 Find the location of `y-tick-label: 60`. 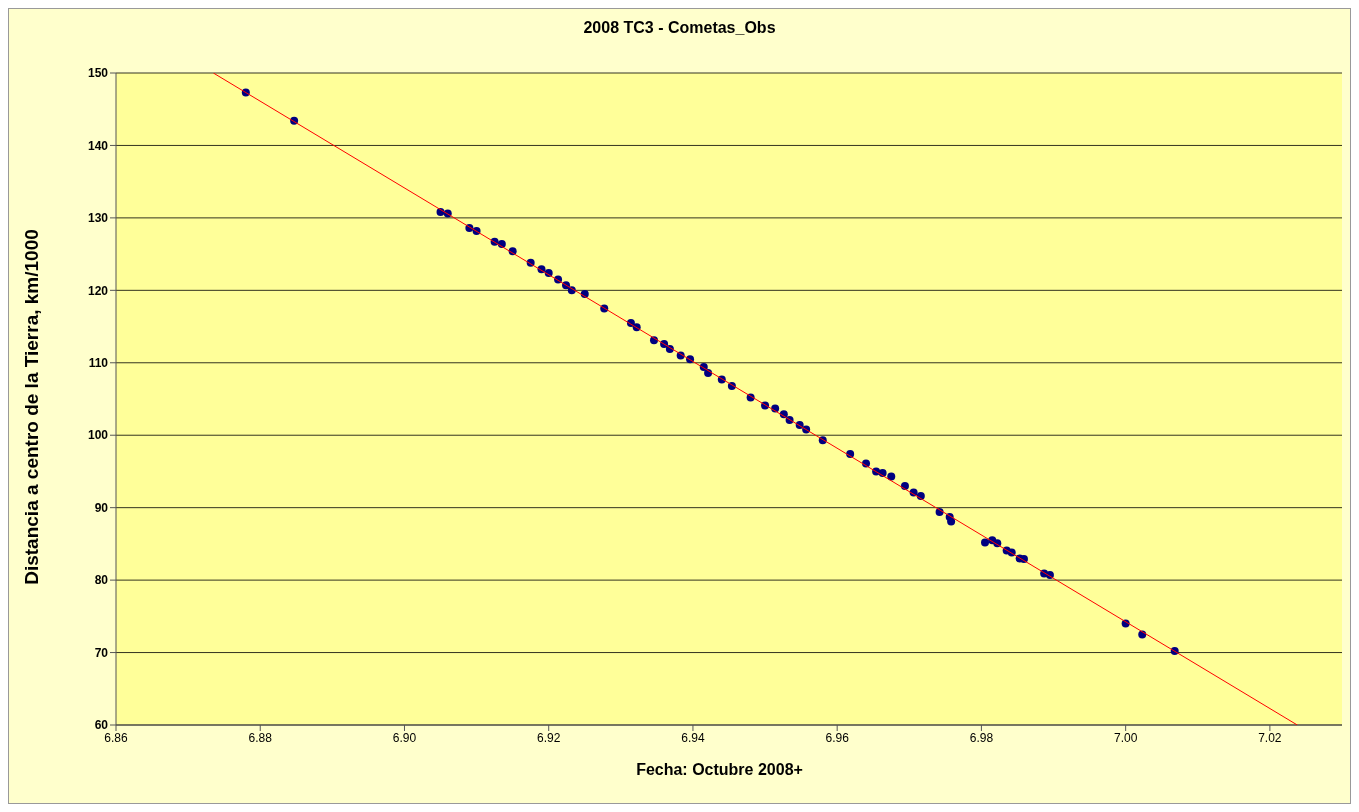

y-tick-label: 60 is located at coordinates (101, 725).